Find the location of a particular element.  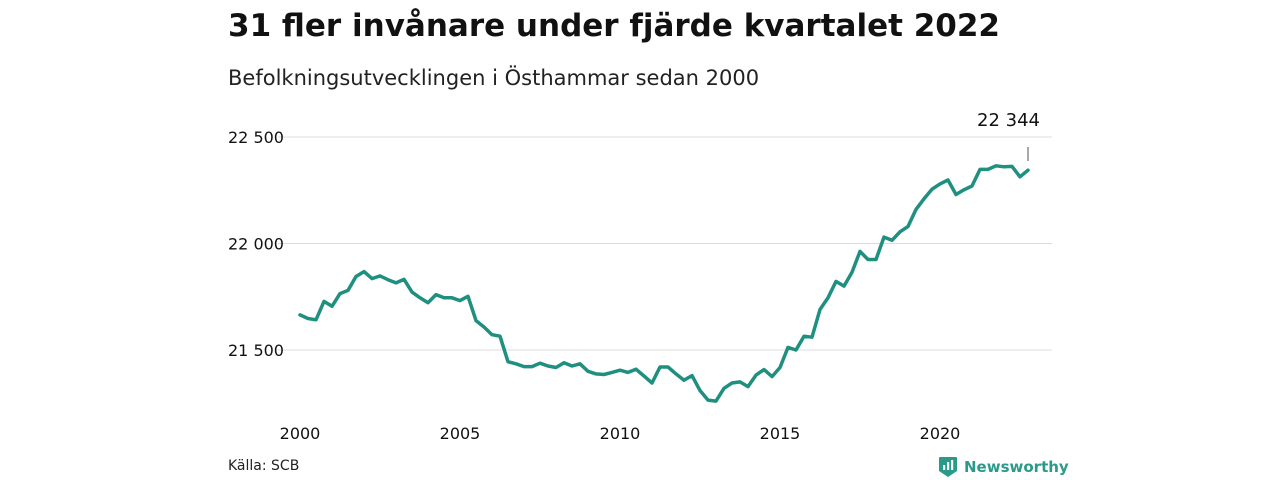

x-tick-label: 2020 is located at coordinates (940, 433).